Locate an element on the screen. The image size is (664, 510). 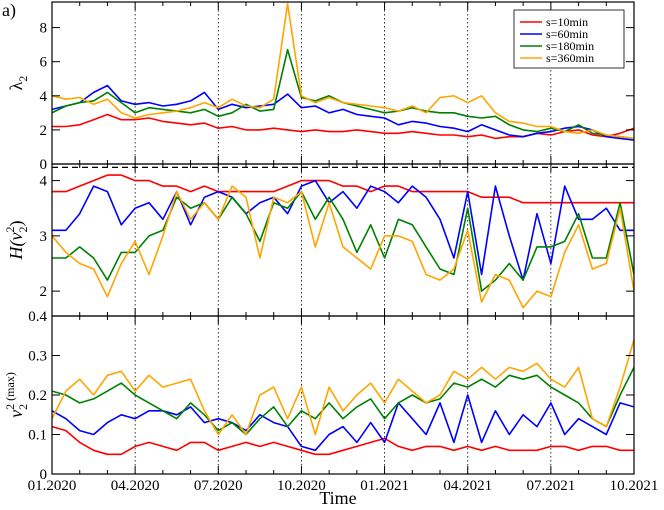
y-tick-label: 0.1 is located at coordinates (37, 436).